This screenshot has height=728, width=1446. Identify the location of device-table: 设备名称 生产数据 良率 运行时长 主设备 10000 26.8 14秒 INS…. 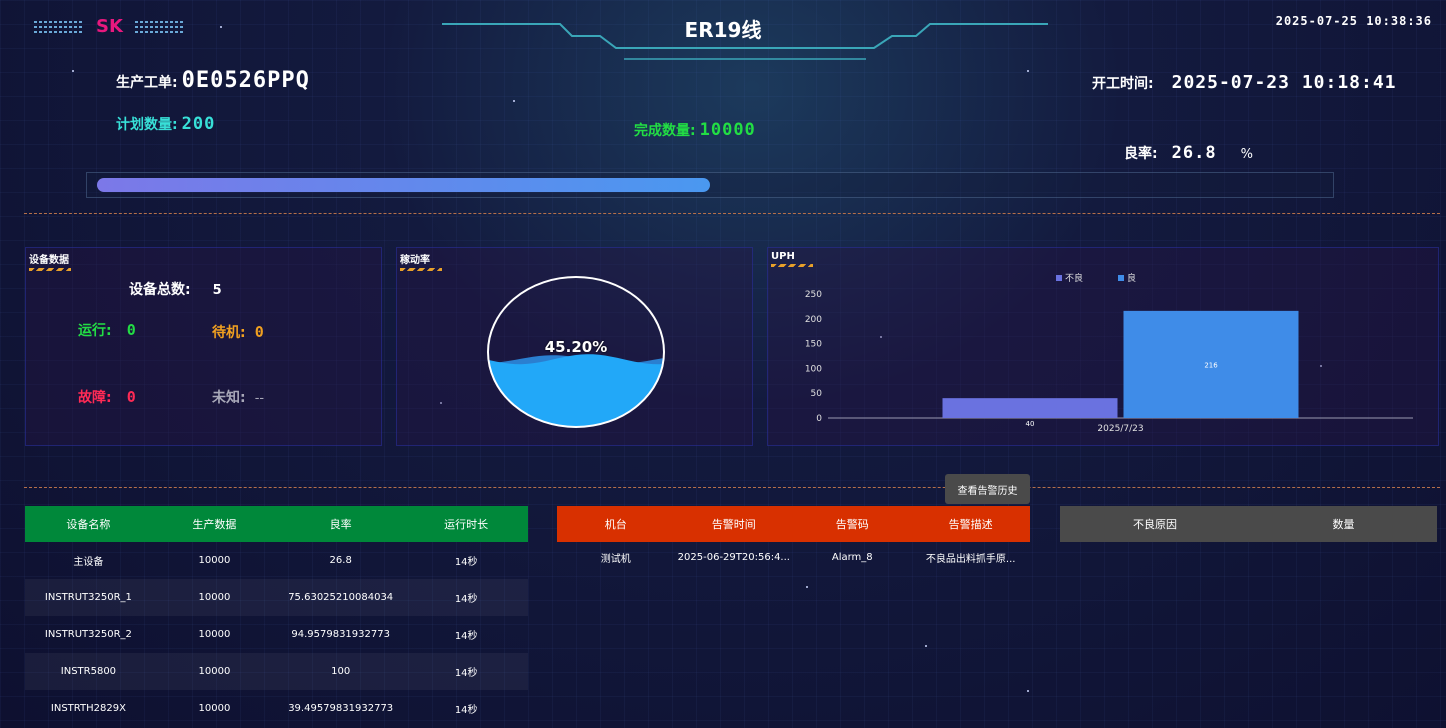
(276, 616).